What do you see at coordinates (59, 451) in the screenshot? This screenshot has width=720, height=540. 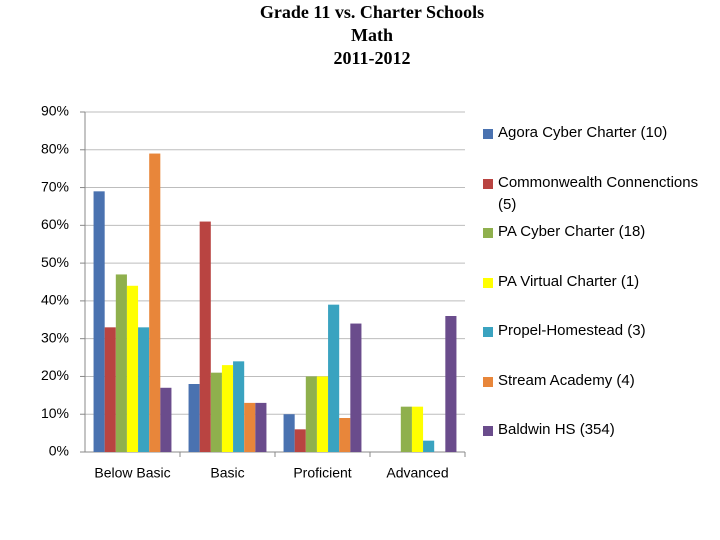 I see `y-tick-label: 0%` at bounding box center [59, 451].